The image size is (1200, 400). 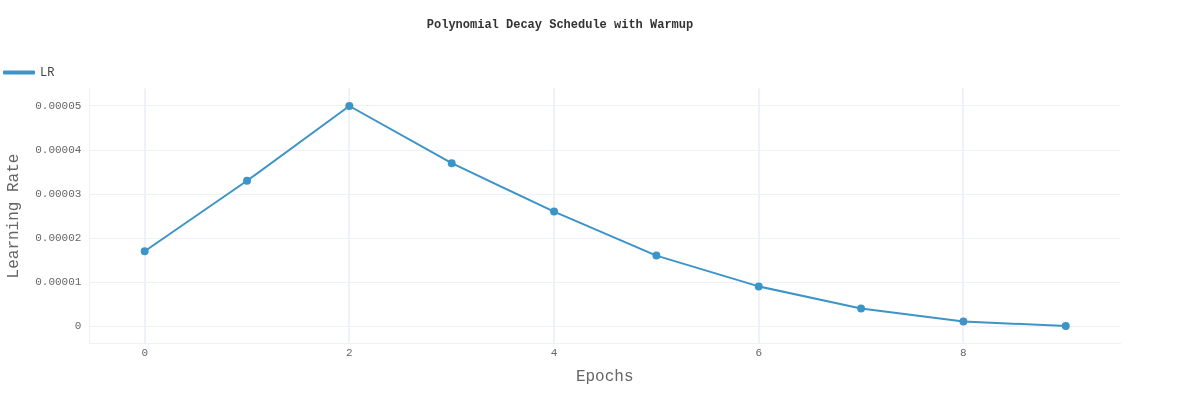 I want to click on y-tick-label: 0.00005, so click(x=58, y=105).